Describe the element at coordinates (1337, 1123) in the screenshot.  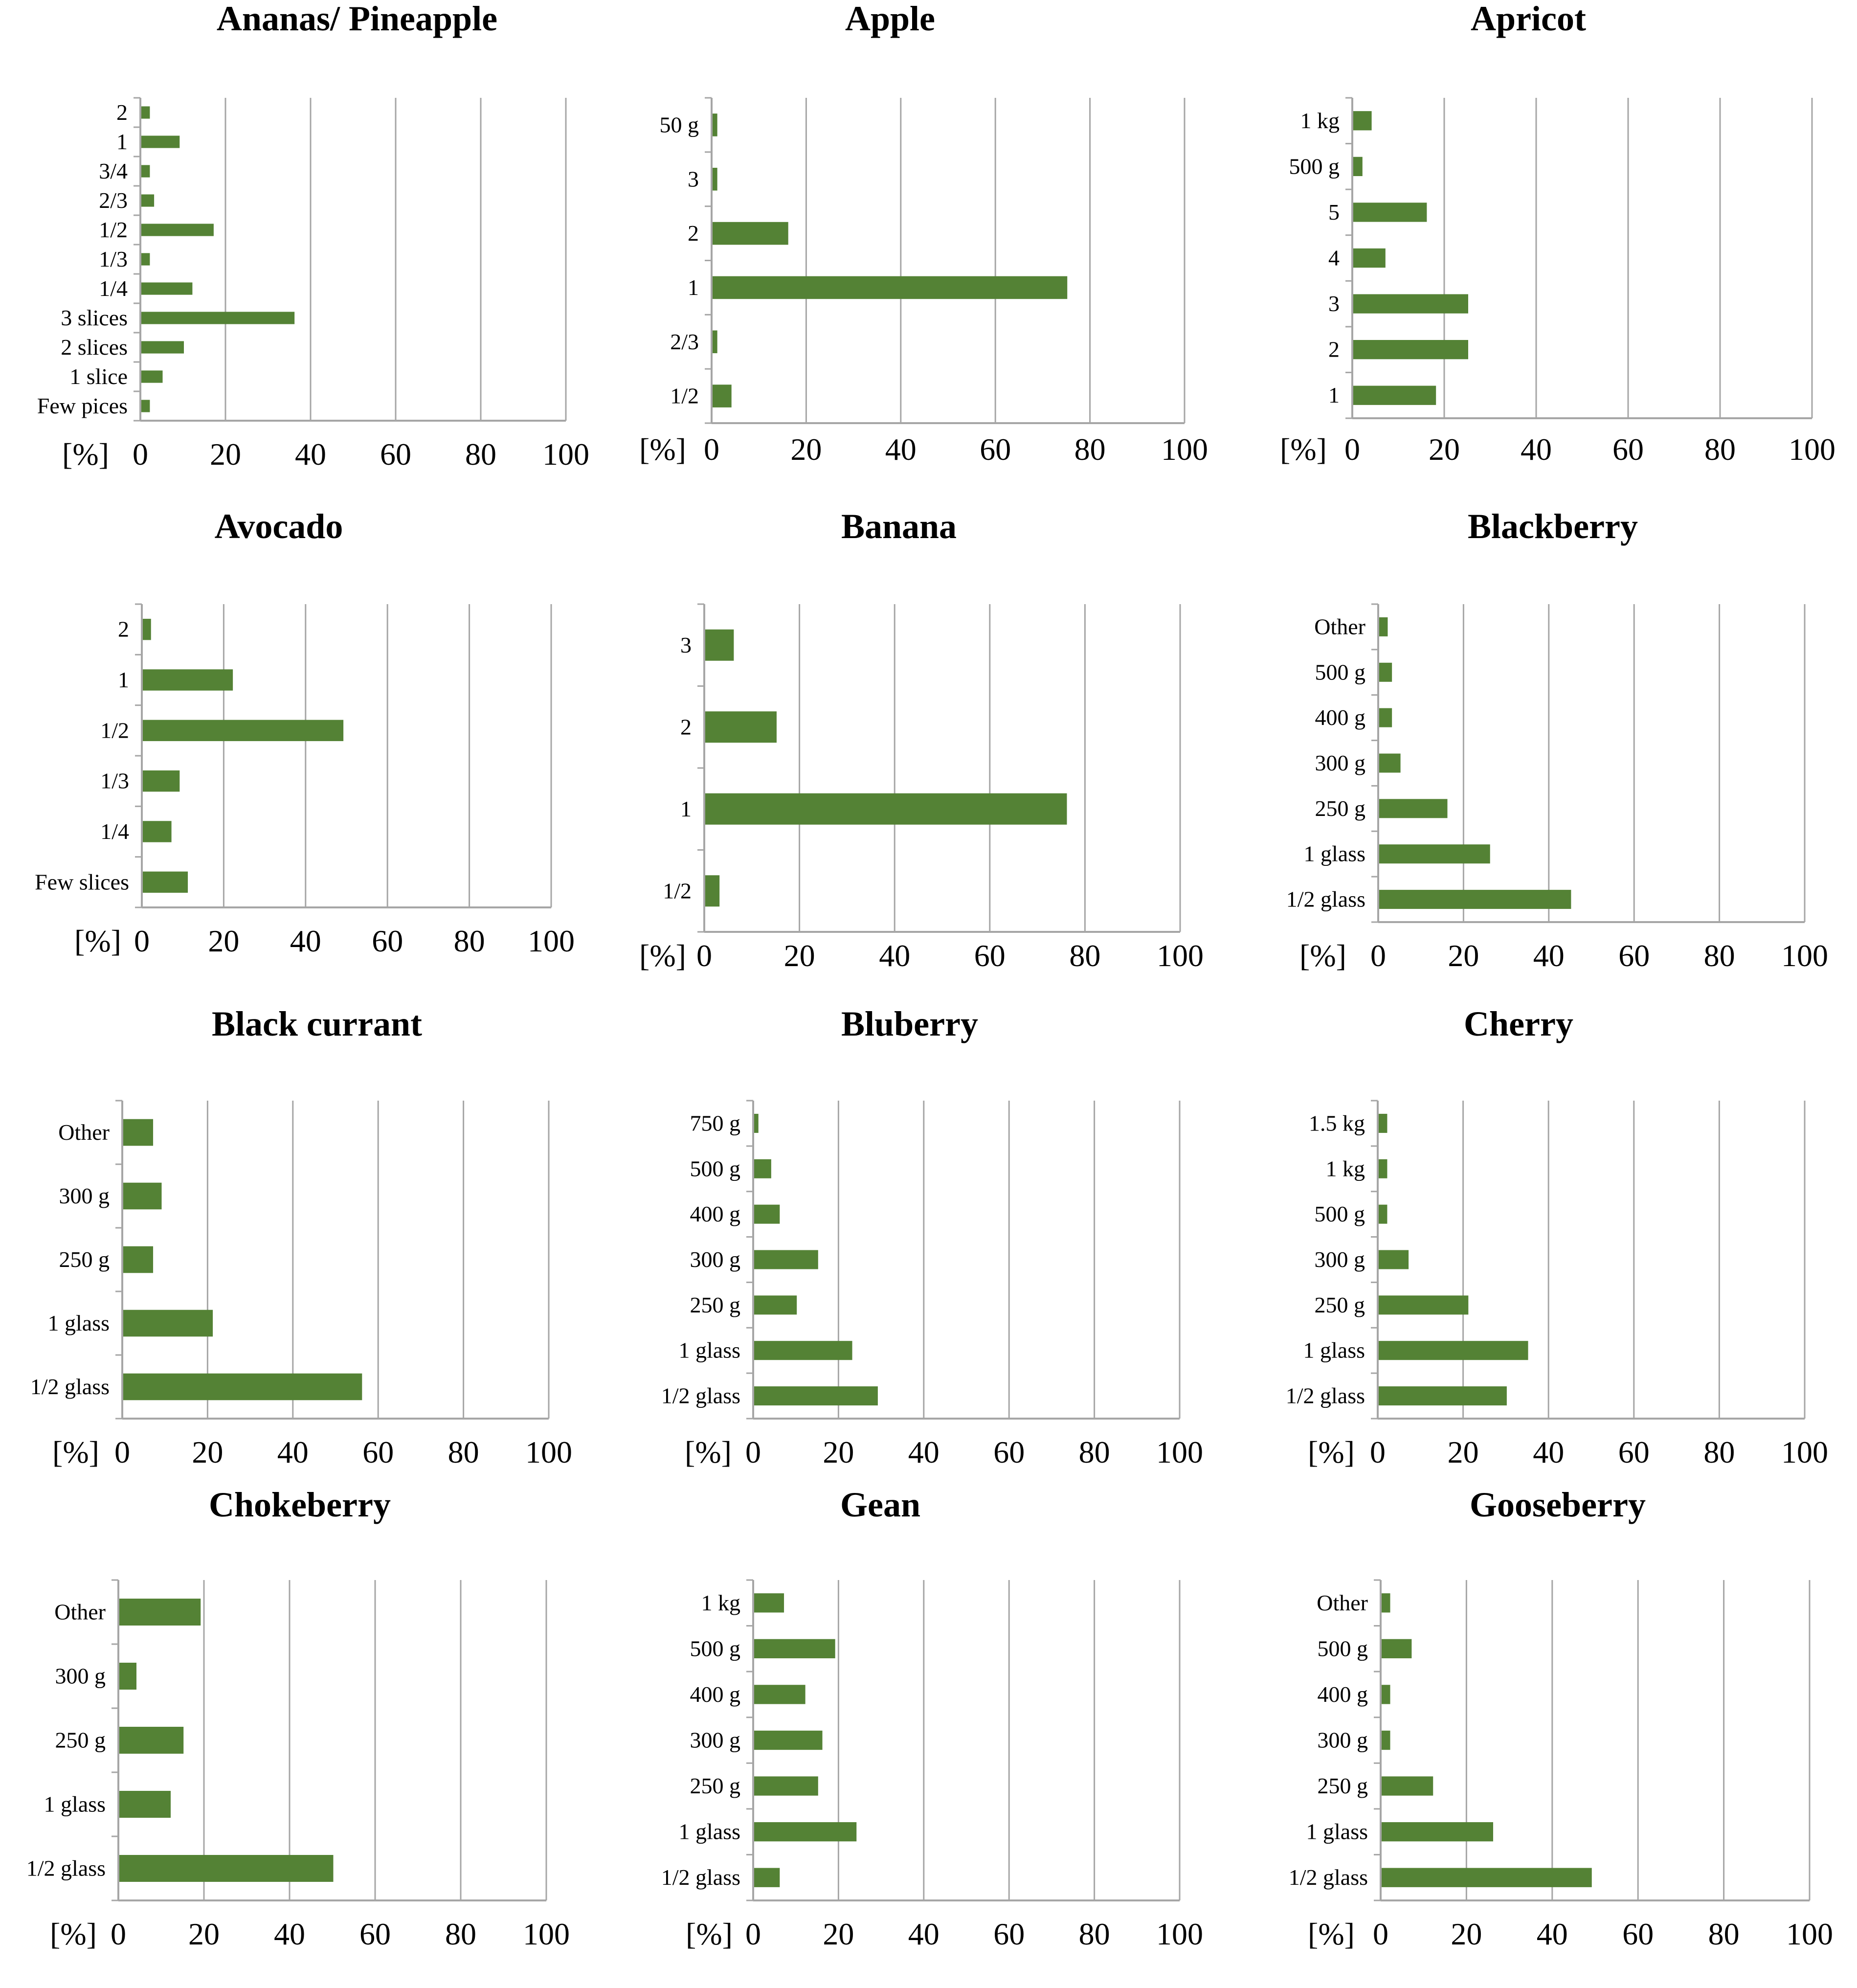
I see `category-label: 1.5 kg` at that location.